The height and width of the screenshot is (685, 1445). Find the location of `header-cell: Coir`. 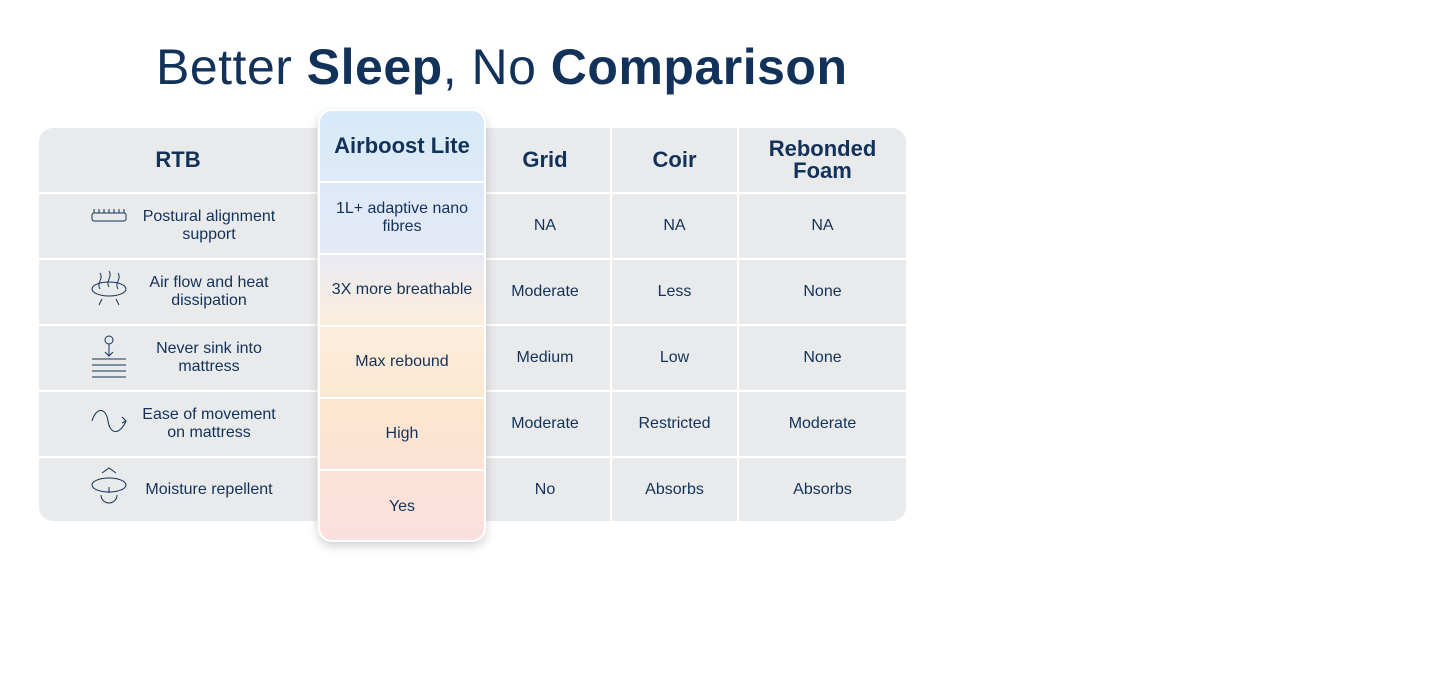

header-cell: Coir is located at coordinates (674, 160).